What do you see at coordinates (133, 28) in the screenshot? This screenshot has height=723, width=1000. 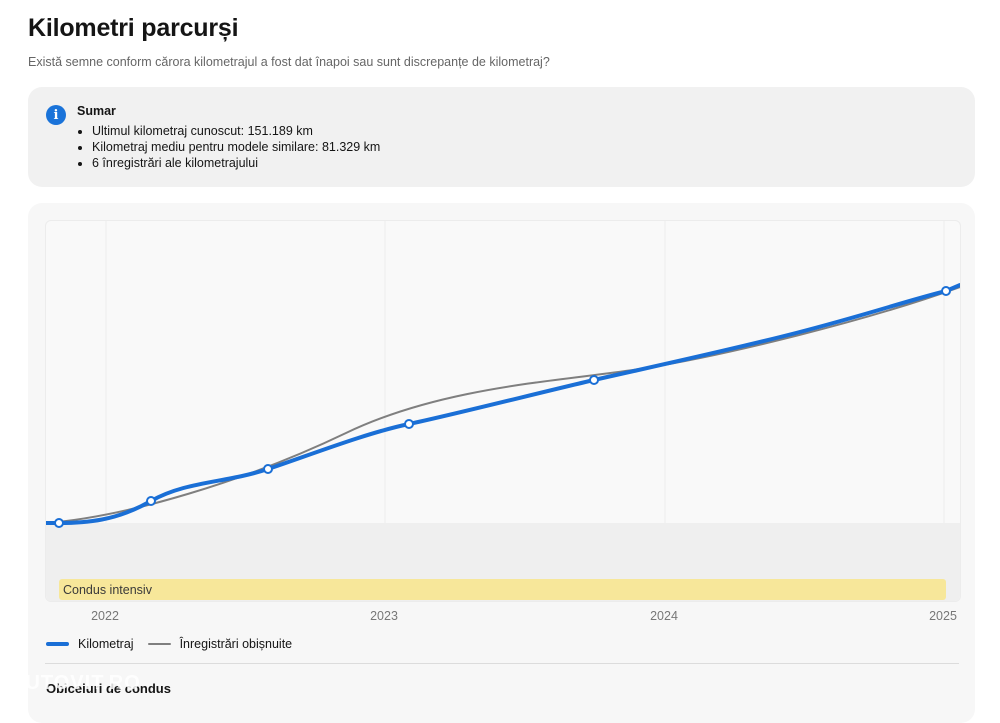 I see `page-title: Kilometri parcurși` at bounding box center [133, 28].